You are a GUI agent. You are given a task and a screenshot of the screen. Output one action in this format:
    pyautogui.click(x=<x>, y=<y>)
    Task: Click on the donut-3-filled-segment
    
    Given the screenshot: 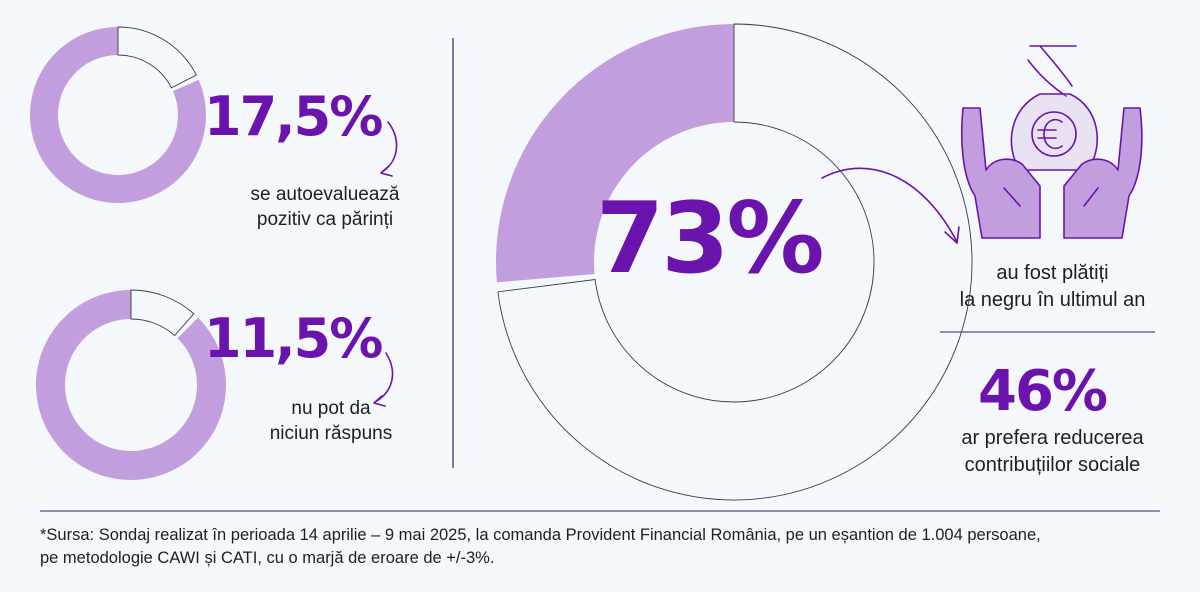 What is the action you would take?
    pyautogui.click(x=615, y=153)
    